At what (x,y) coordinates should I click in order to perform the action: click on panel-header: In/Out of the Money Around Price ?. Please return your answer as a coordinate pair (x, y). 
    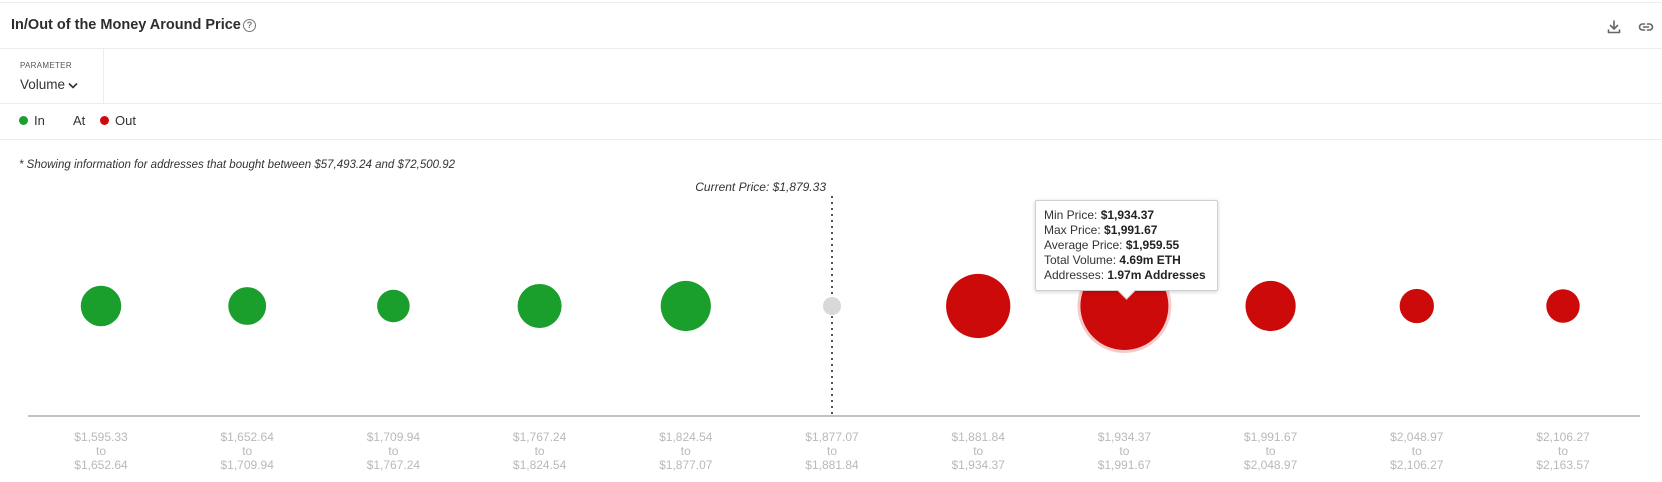
    Looking at the image, I should click on (831, 26).